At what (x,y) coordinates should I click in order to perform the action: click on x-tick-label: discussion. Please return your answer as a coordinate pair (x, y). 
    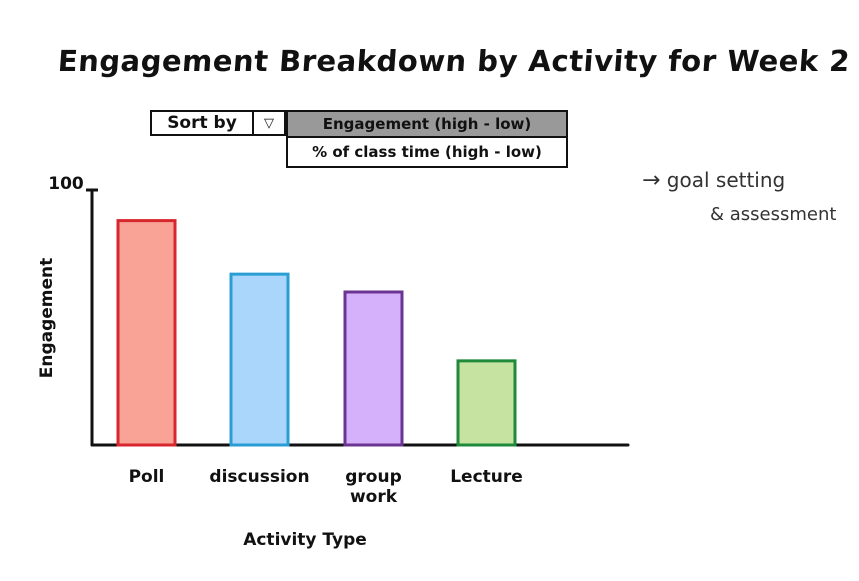
    Looking at the image, I should click on (259, 477).